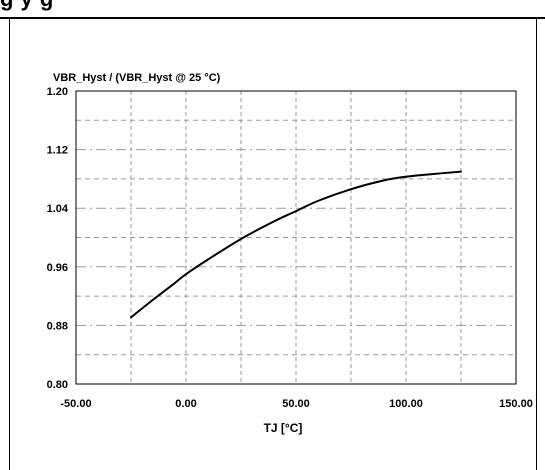  I want to click on x-axis-label: TJ [°C], so click(283, 428).